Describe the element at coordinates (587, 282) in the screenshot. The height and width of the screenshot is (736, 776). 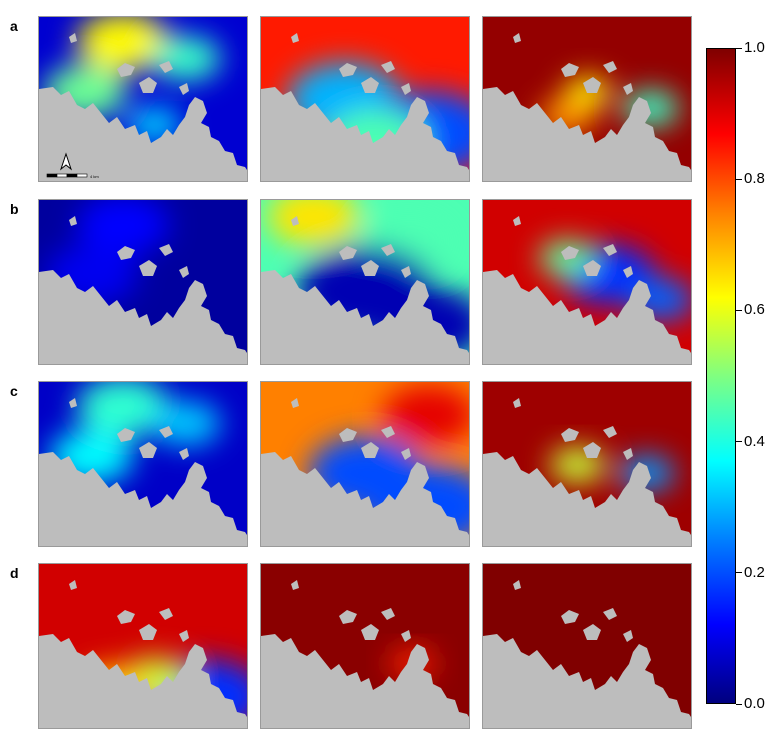
I see `heatmap-panel-b3` at that location.